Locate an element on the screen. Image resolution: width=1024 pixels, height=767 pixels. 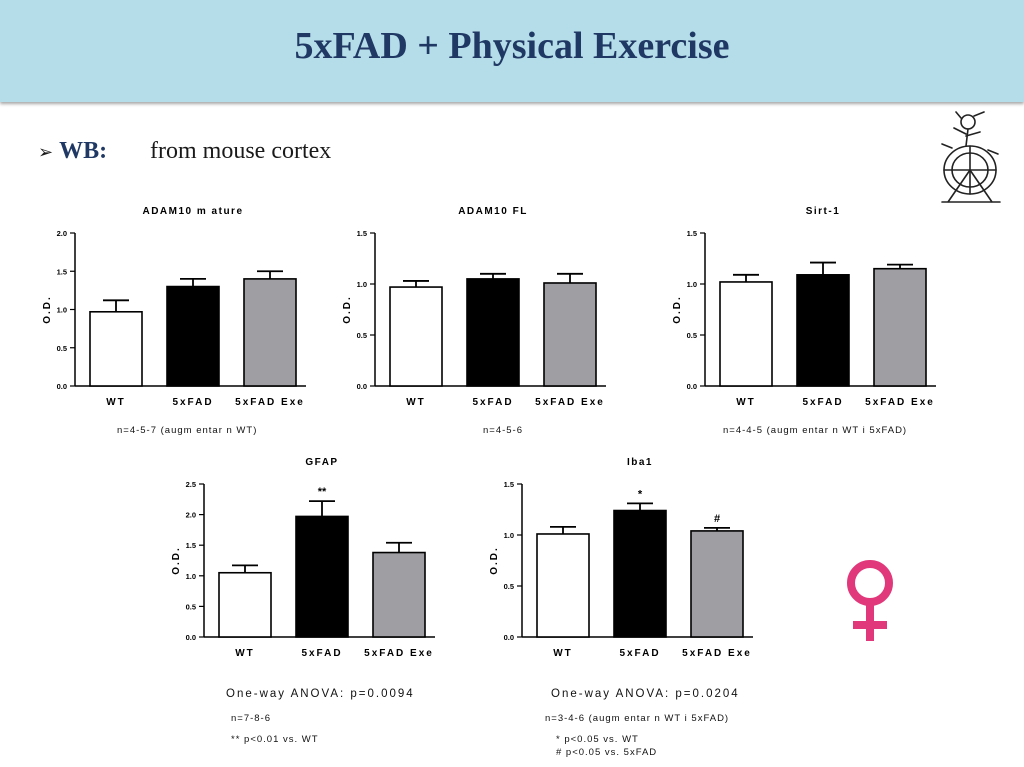
page-title: 5xFAD + Physical Exercise is located at coordinates (512, 46).